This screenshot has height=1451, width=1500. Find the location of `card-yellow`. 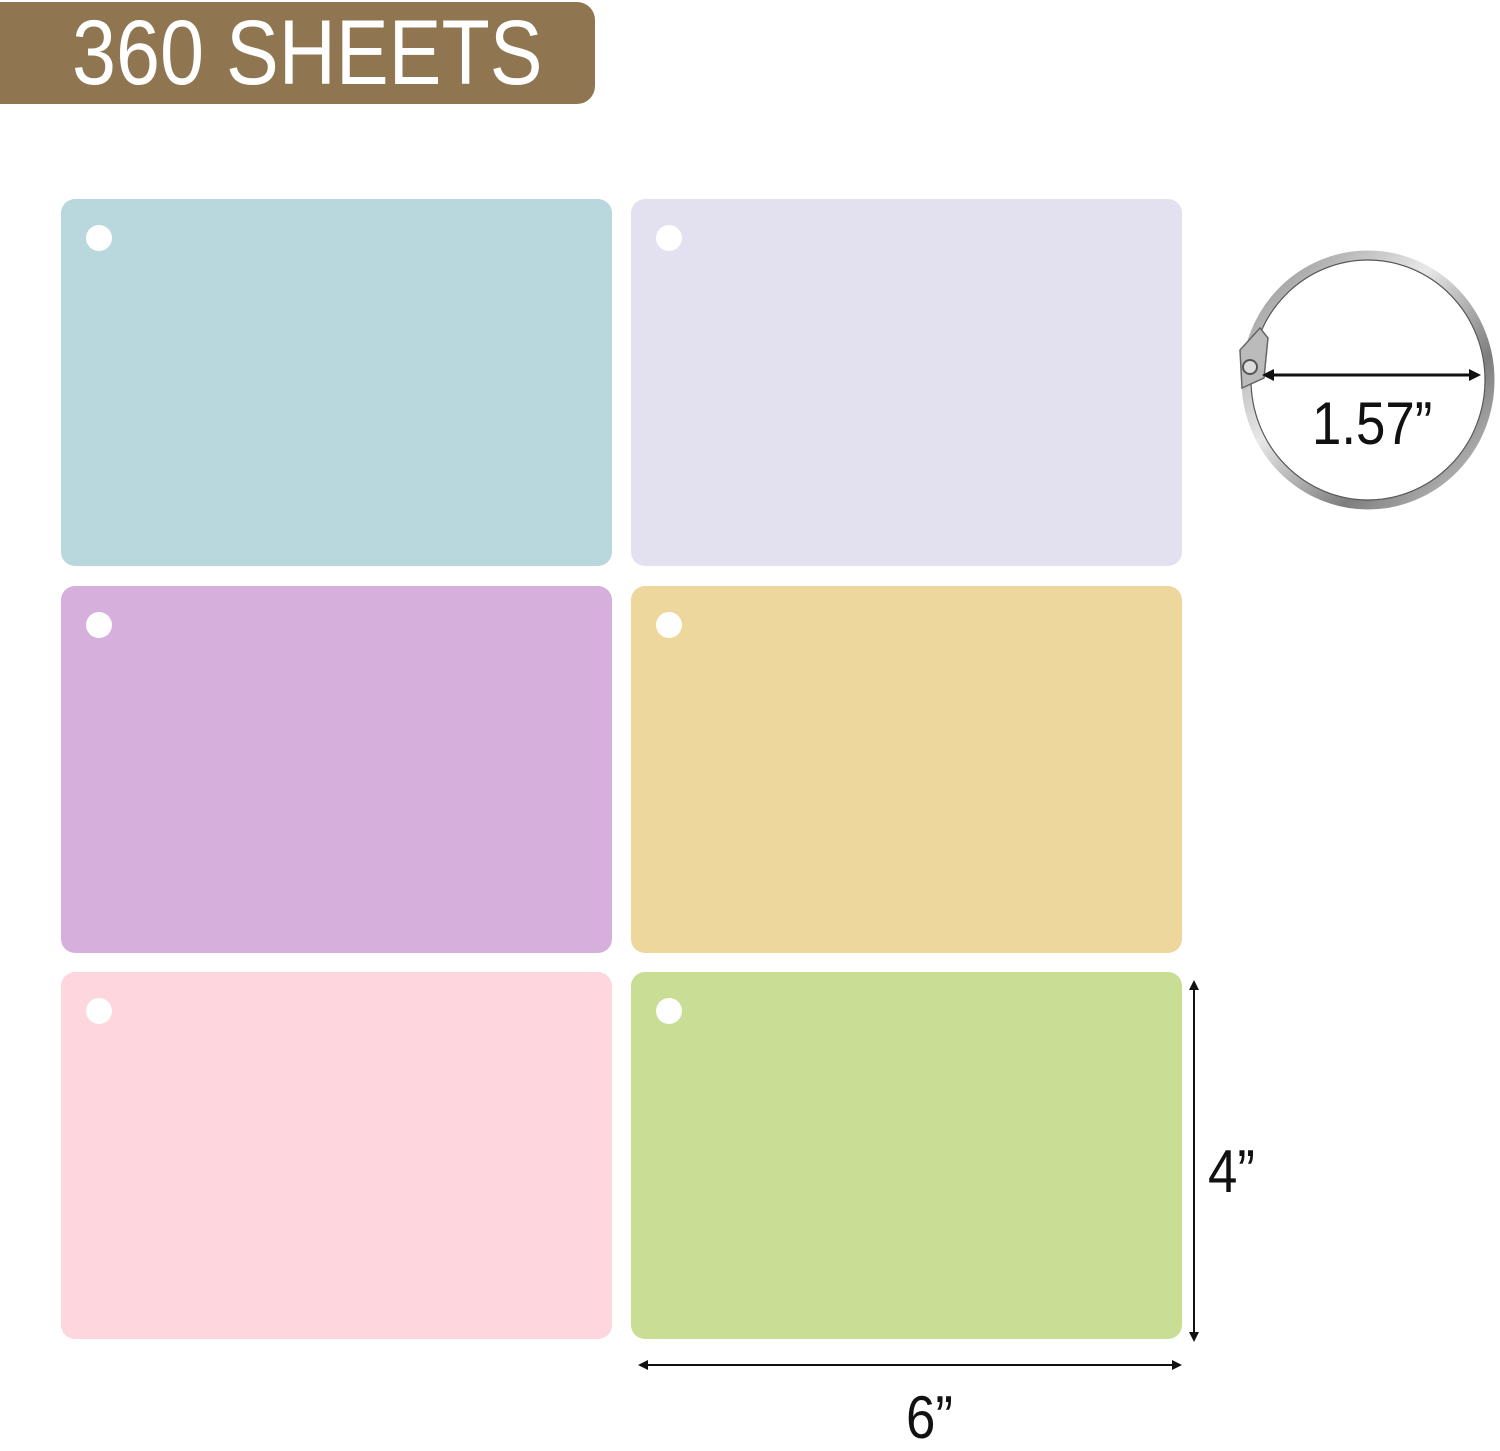

card-yellow is located at coordinates (906, 769).